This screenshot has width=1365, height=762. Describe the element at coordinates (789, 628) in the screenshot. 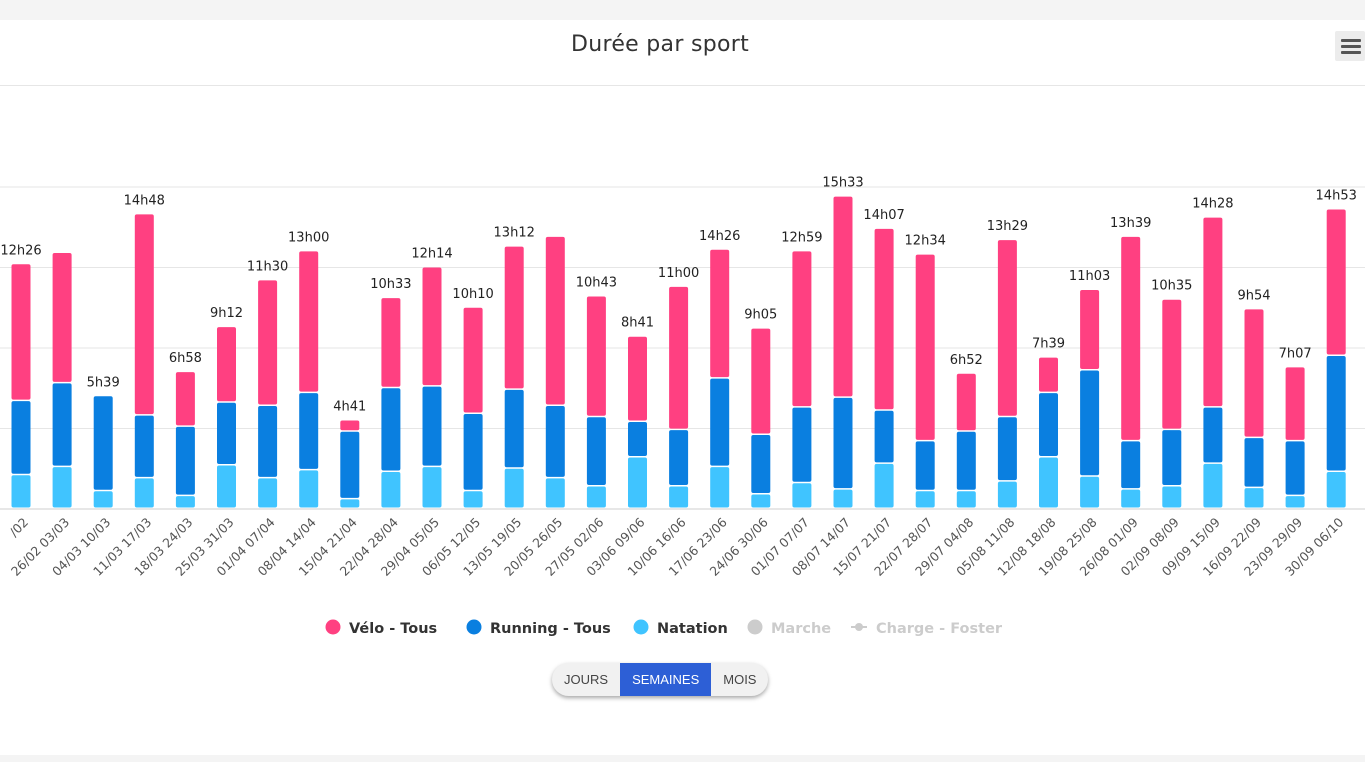

I see `legend-item-marche: Marche` at that location.